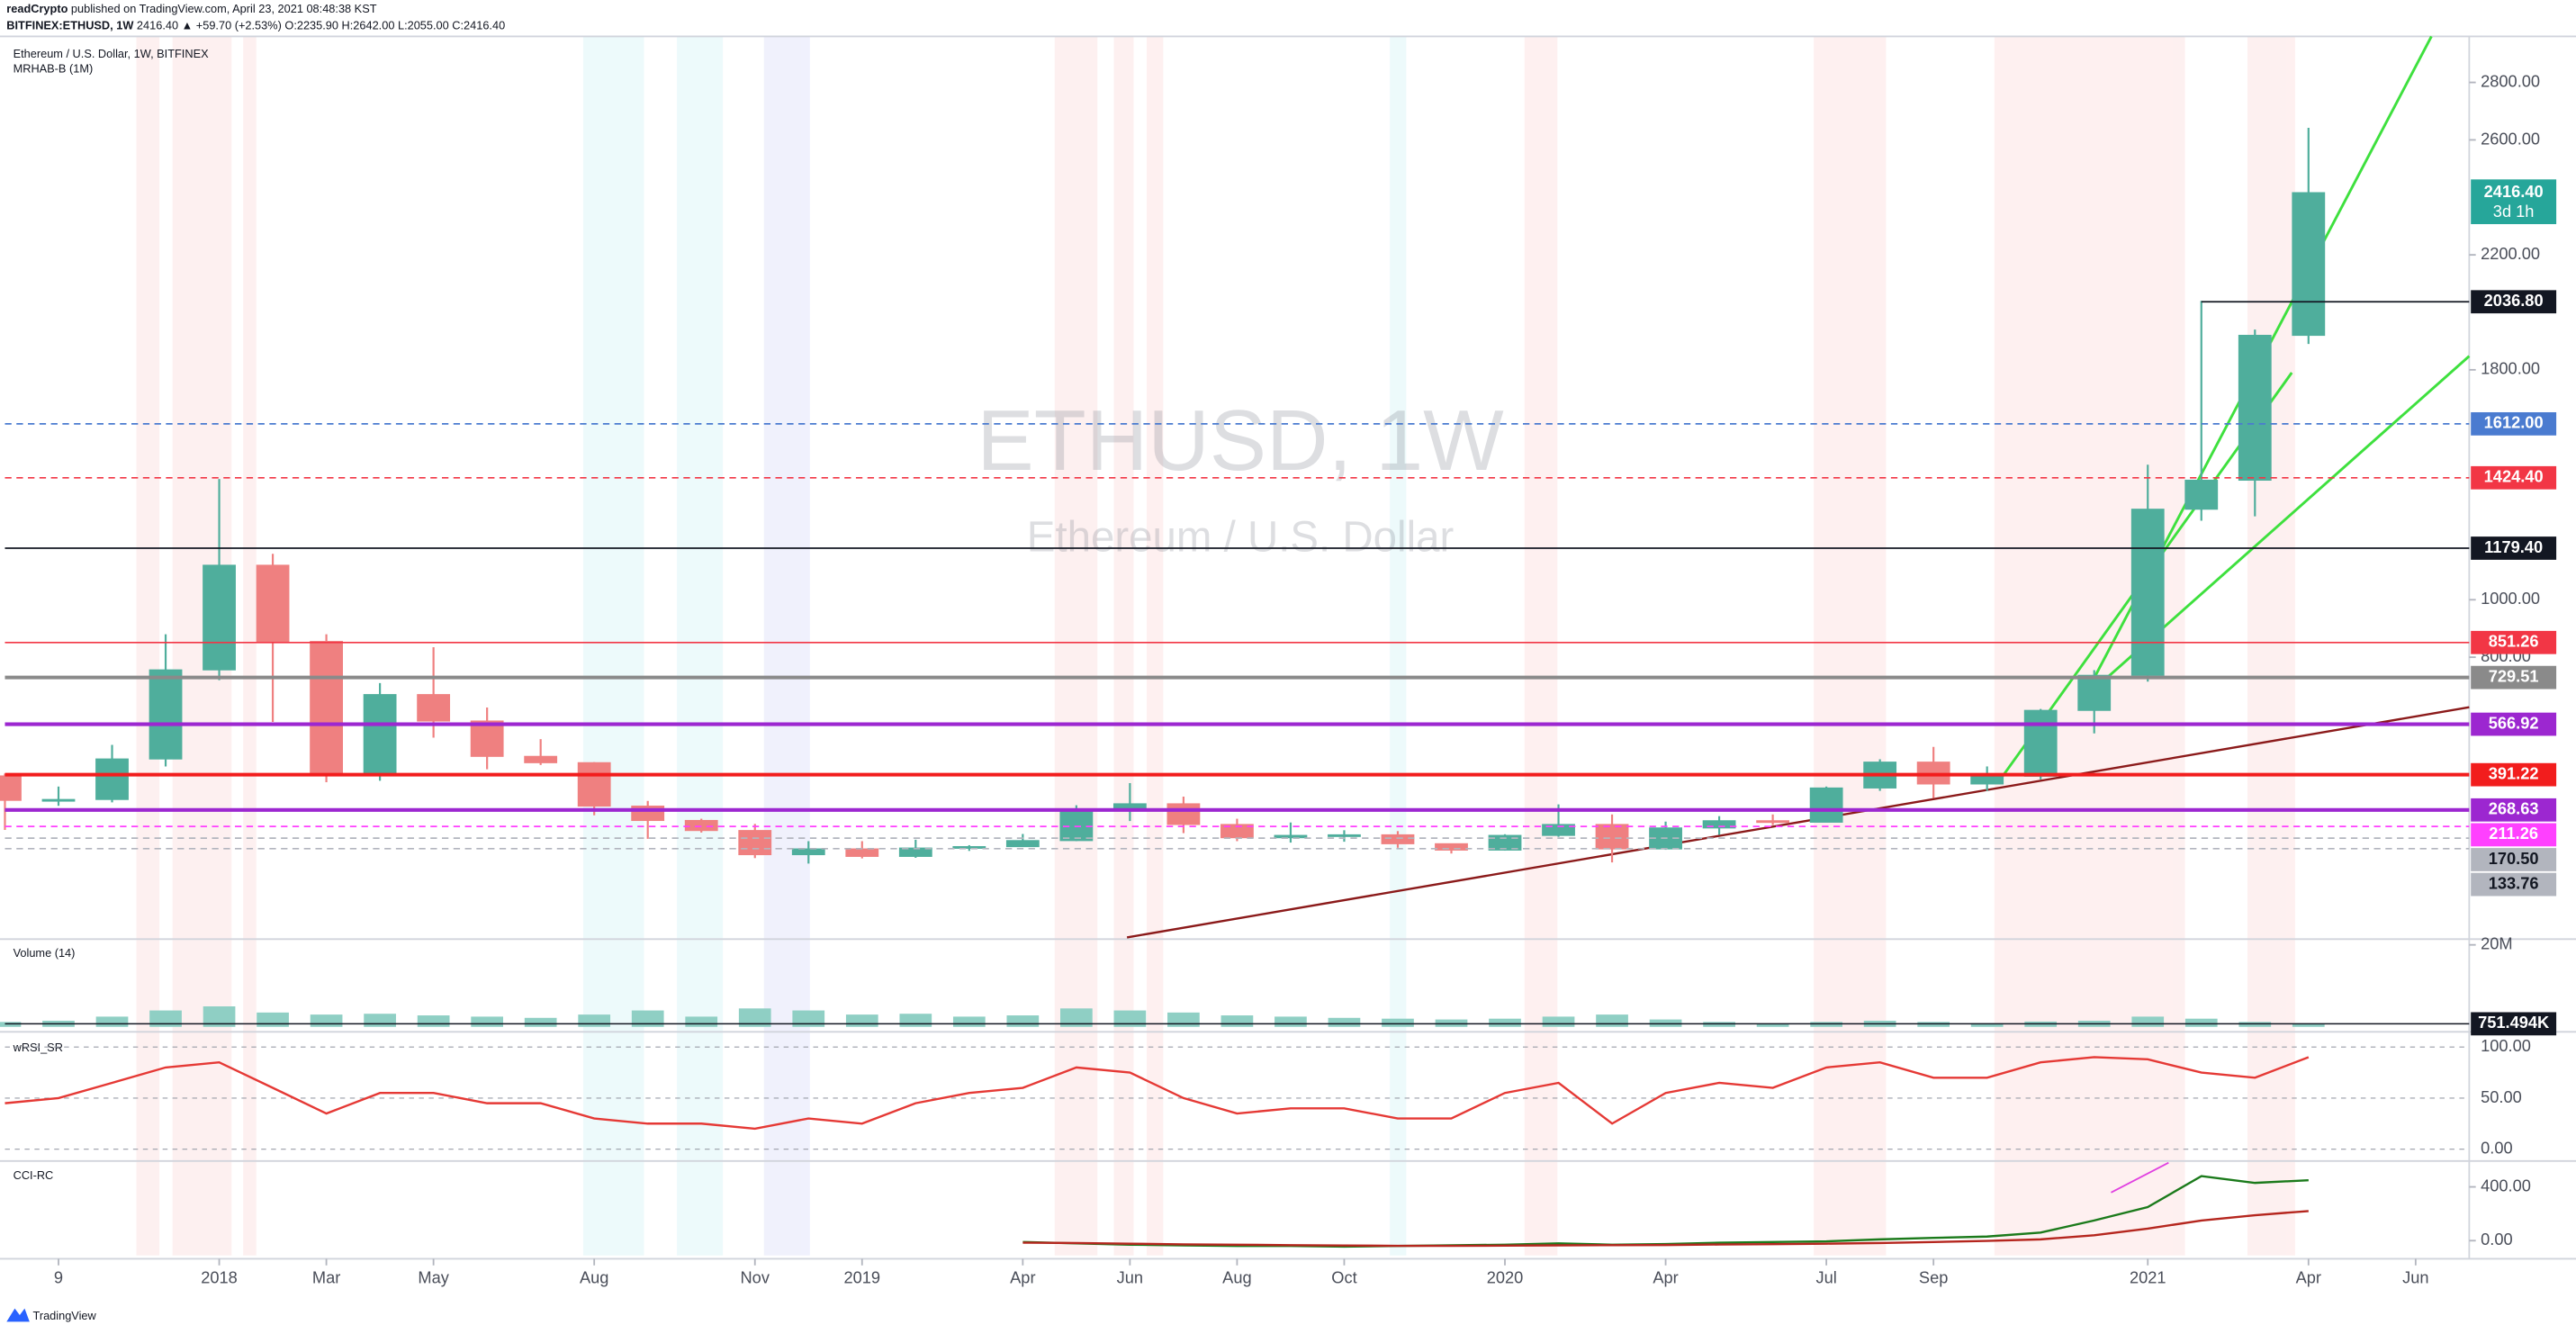 The height and width of the screenshot is (1325, 2576). I want to click on level-label: 170.50, so click(2514, 858).